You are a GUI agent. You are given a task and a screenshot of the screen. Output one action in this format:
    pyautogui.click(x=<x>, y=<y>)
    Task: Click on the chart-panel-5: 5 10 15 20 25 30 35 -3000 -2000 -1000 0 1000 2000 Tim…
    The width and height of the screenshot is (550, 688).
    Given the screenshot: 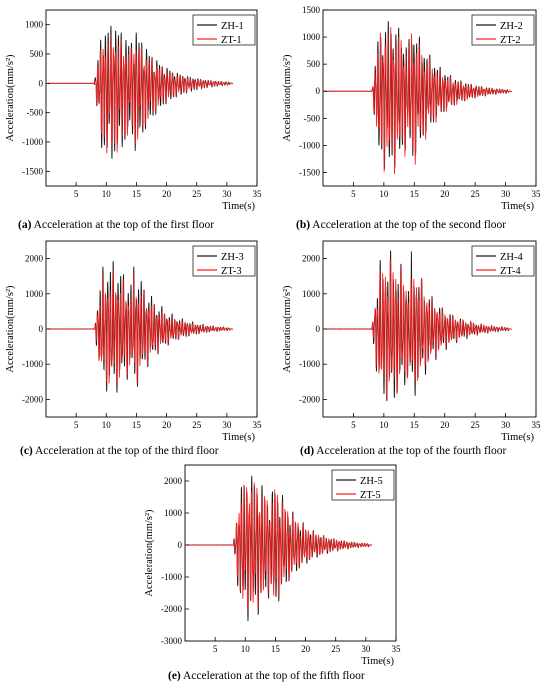 What is the action you would take?
    pyautogui.click(x=273, y=573)
    